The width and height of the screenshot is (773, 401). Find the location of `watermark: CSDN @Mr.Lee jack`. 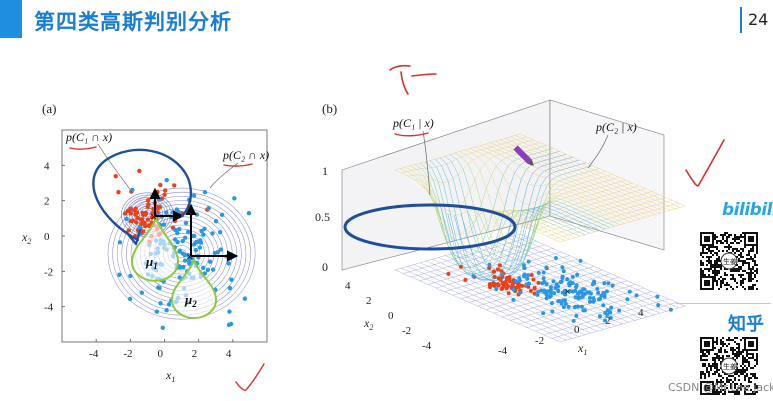

watermark: CSDN @Mr.Lee jack is located at coordinates (720, 387).